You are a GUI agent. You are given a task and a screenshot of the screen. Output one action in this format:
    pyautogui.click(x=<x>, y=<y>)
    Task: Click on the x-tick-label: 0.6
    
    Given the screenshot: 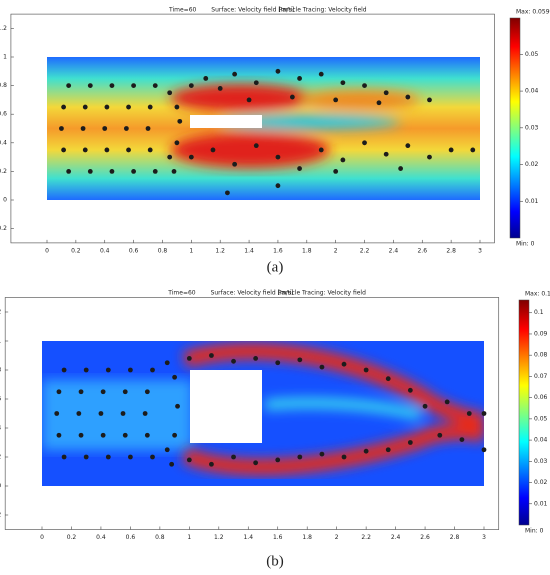 What is the action you would take?
    pyautogui.click(x=131, y=537)
    